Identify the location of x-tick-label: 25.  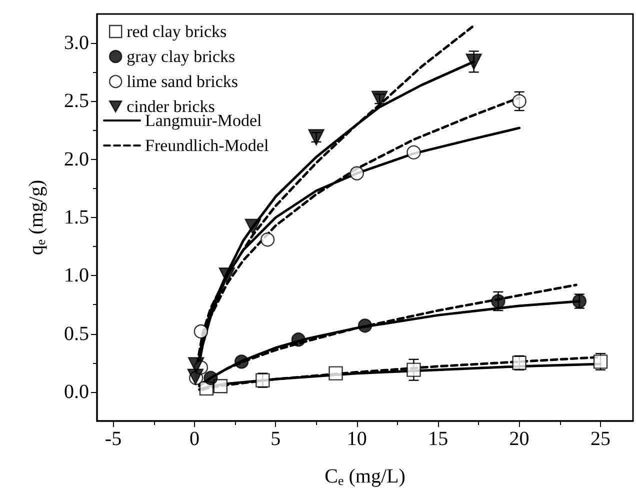
(600, 439).